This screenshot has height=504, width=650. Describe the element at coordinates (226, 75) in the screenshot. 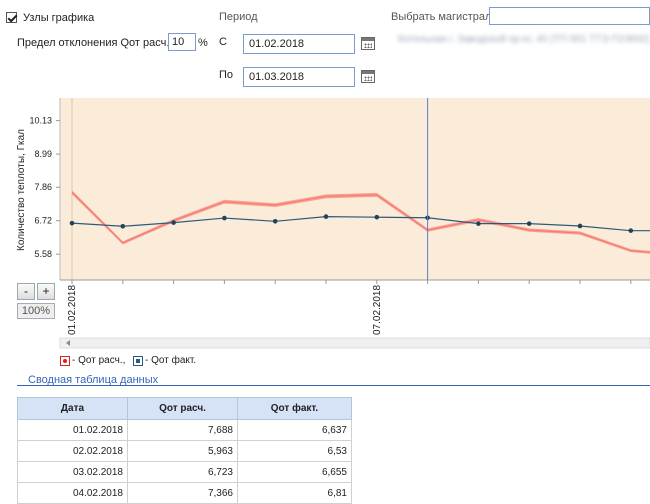

I see `to-label: По` at that location.